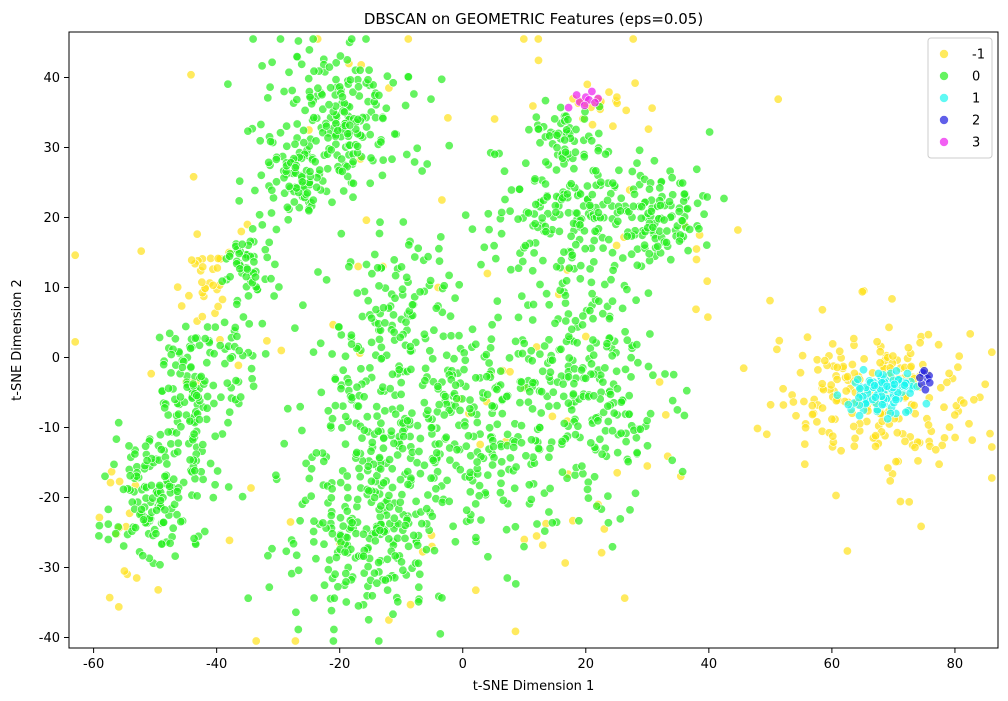 The width and height of the screenshot is (1008, 701). Describe the element at coordinates (49, 638) in the screenshot. I see `y-tick-label: -40` at that location.